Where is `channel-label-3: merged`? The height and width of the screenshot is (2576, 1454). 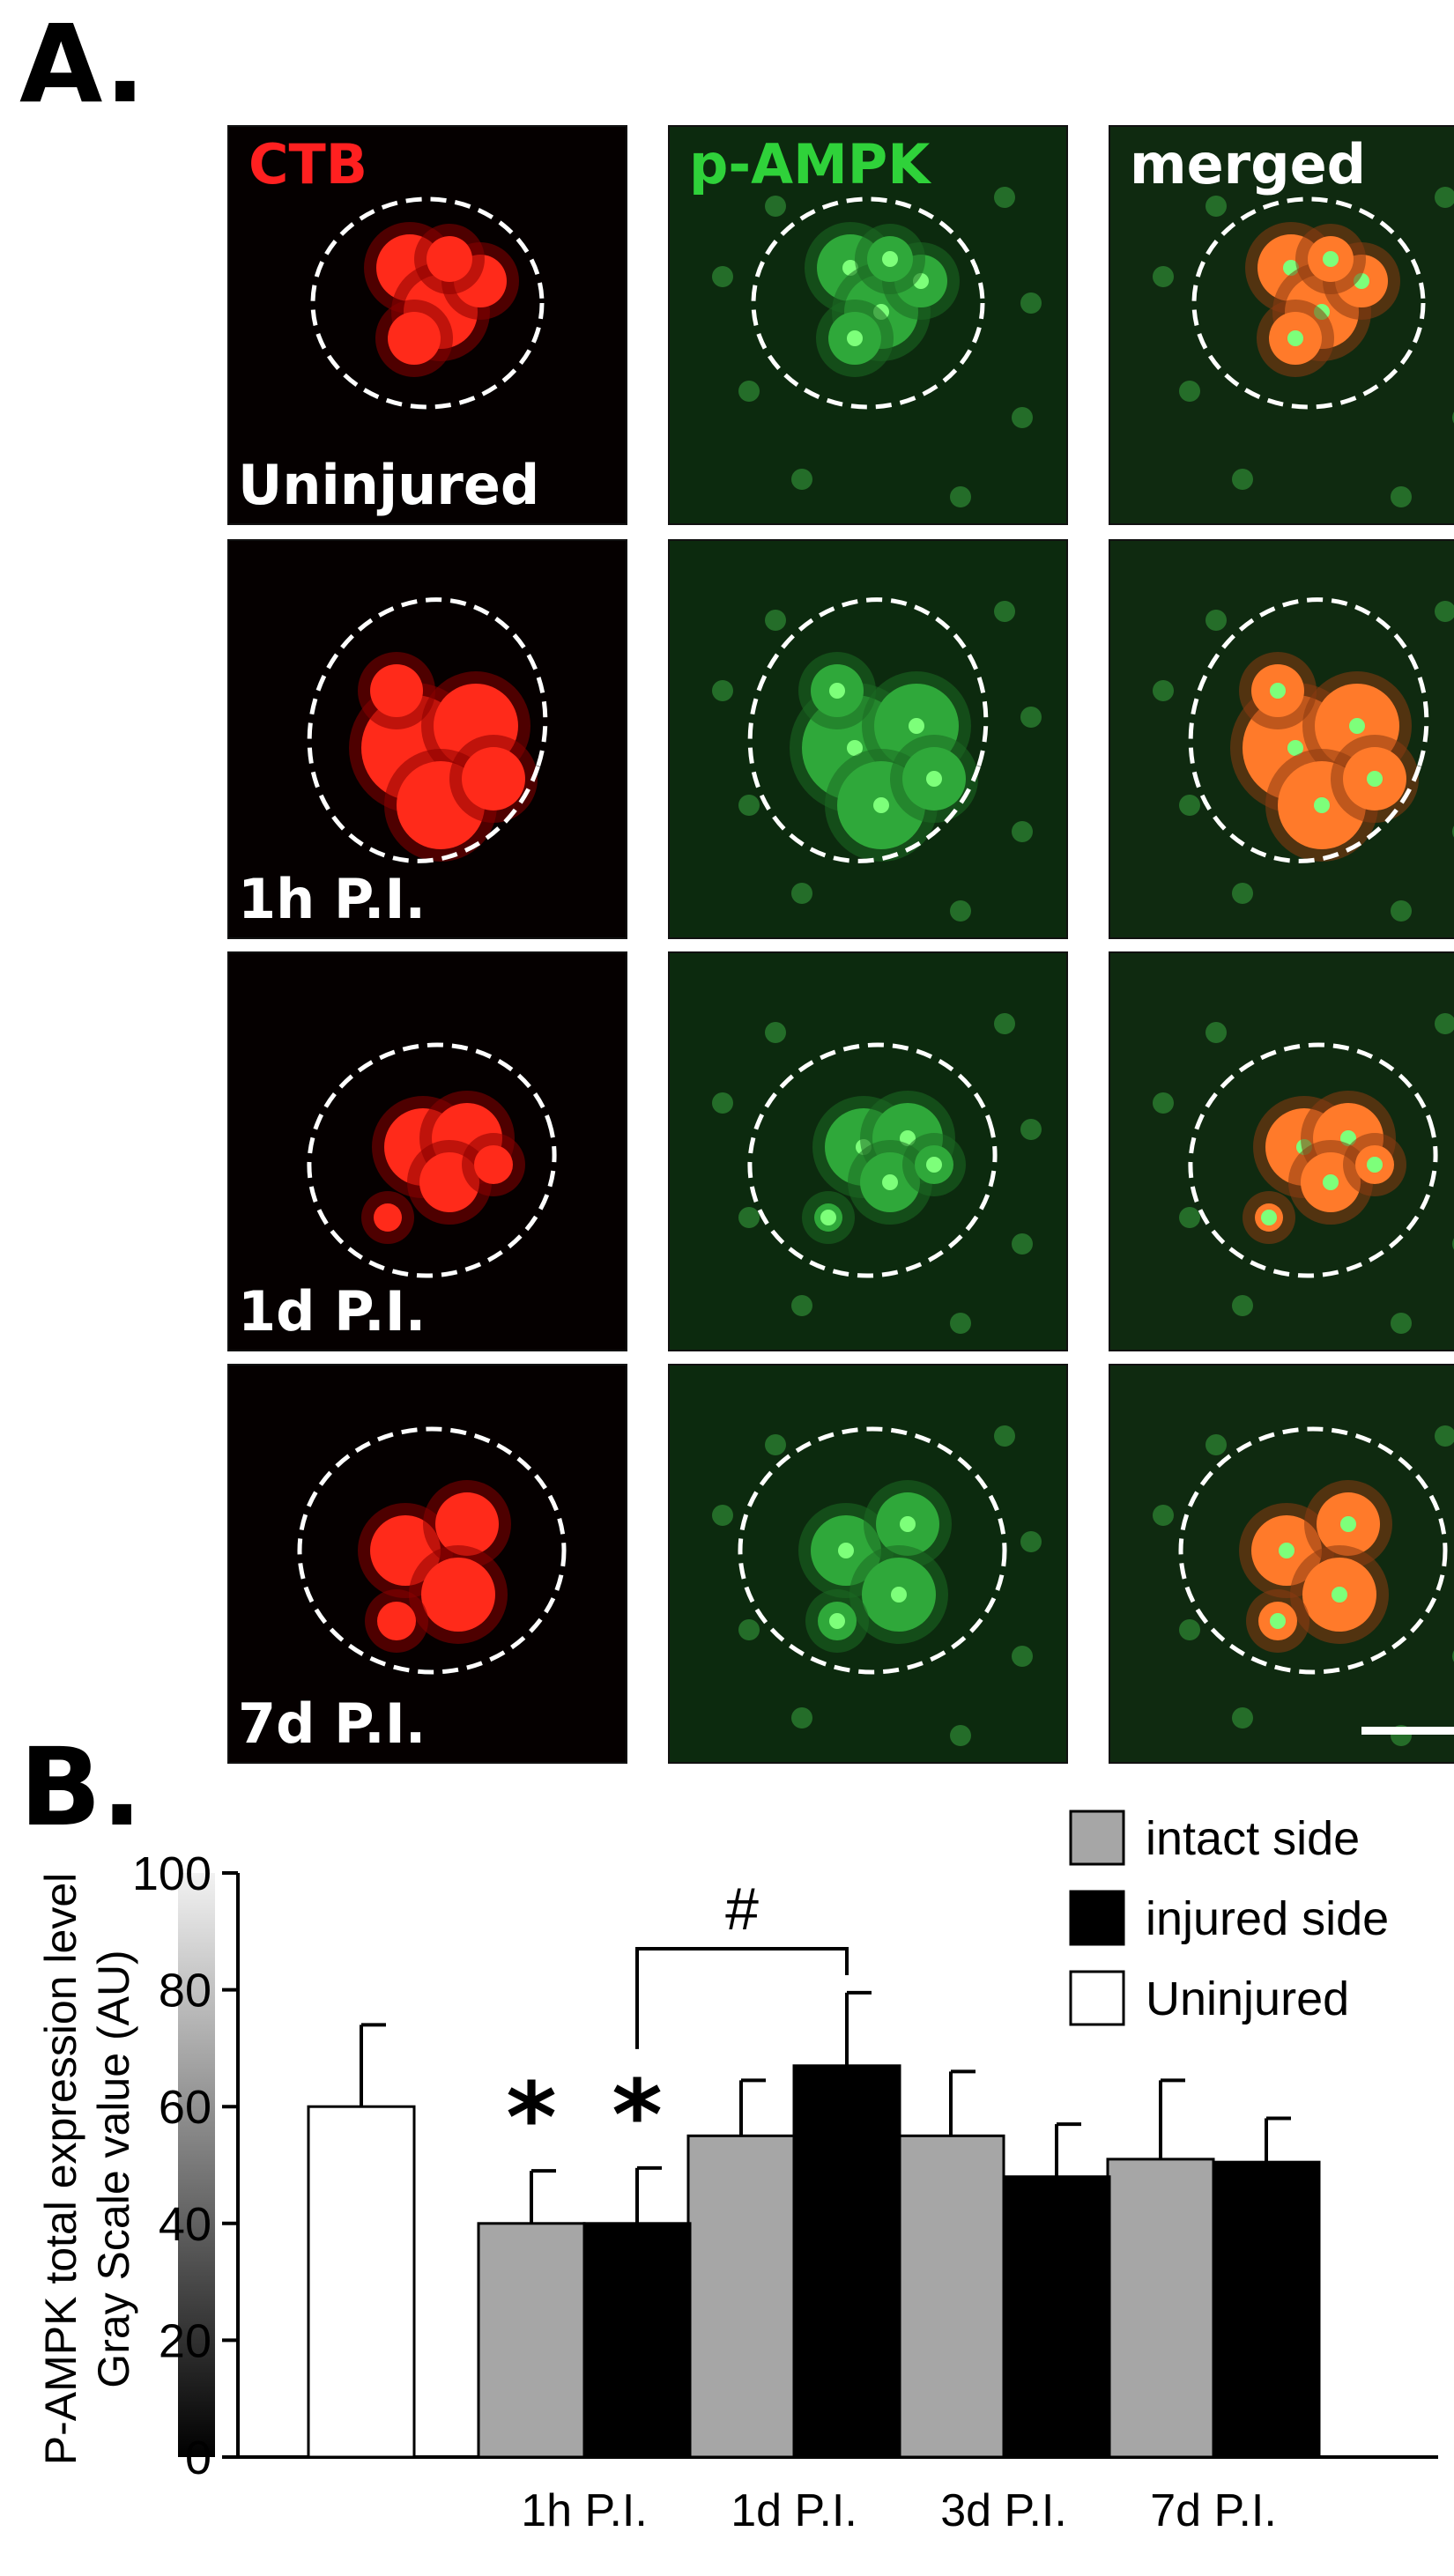 channel-label-3: merged is located at coordinates (1249, 164).